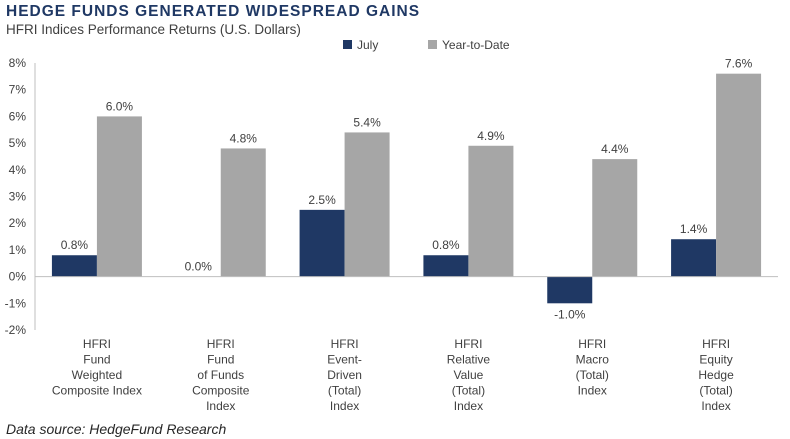 Image resolution: width=790 pixels, height=439 pixels. Describe the element at coordinates (715, 360) in the screenshot. I see `category-label-line: Equity` at that location.